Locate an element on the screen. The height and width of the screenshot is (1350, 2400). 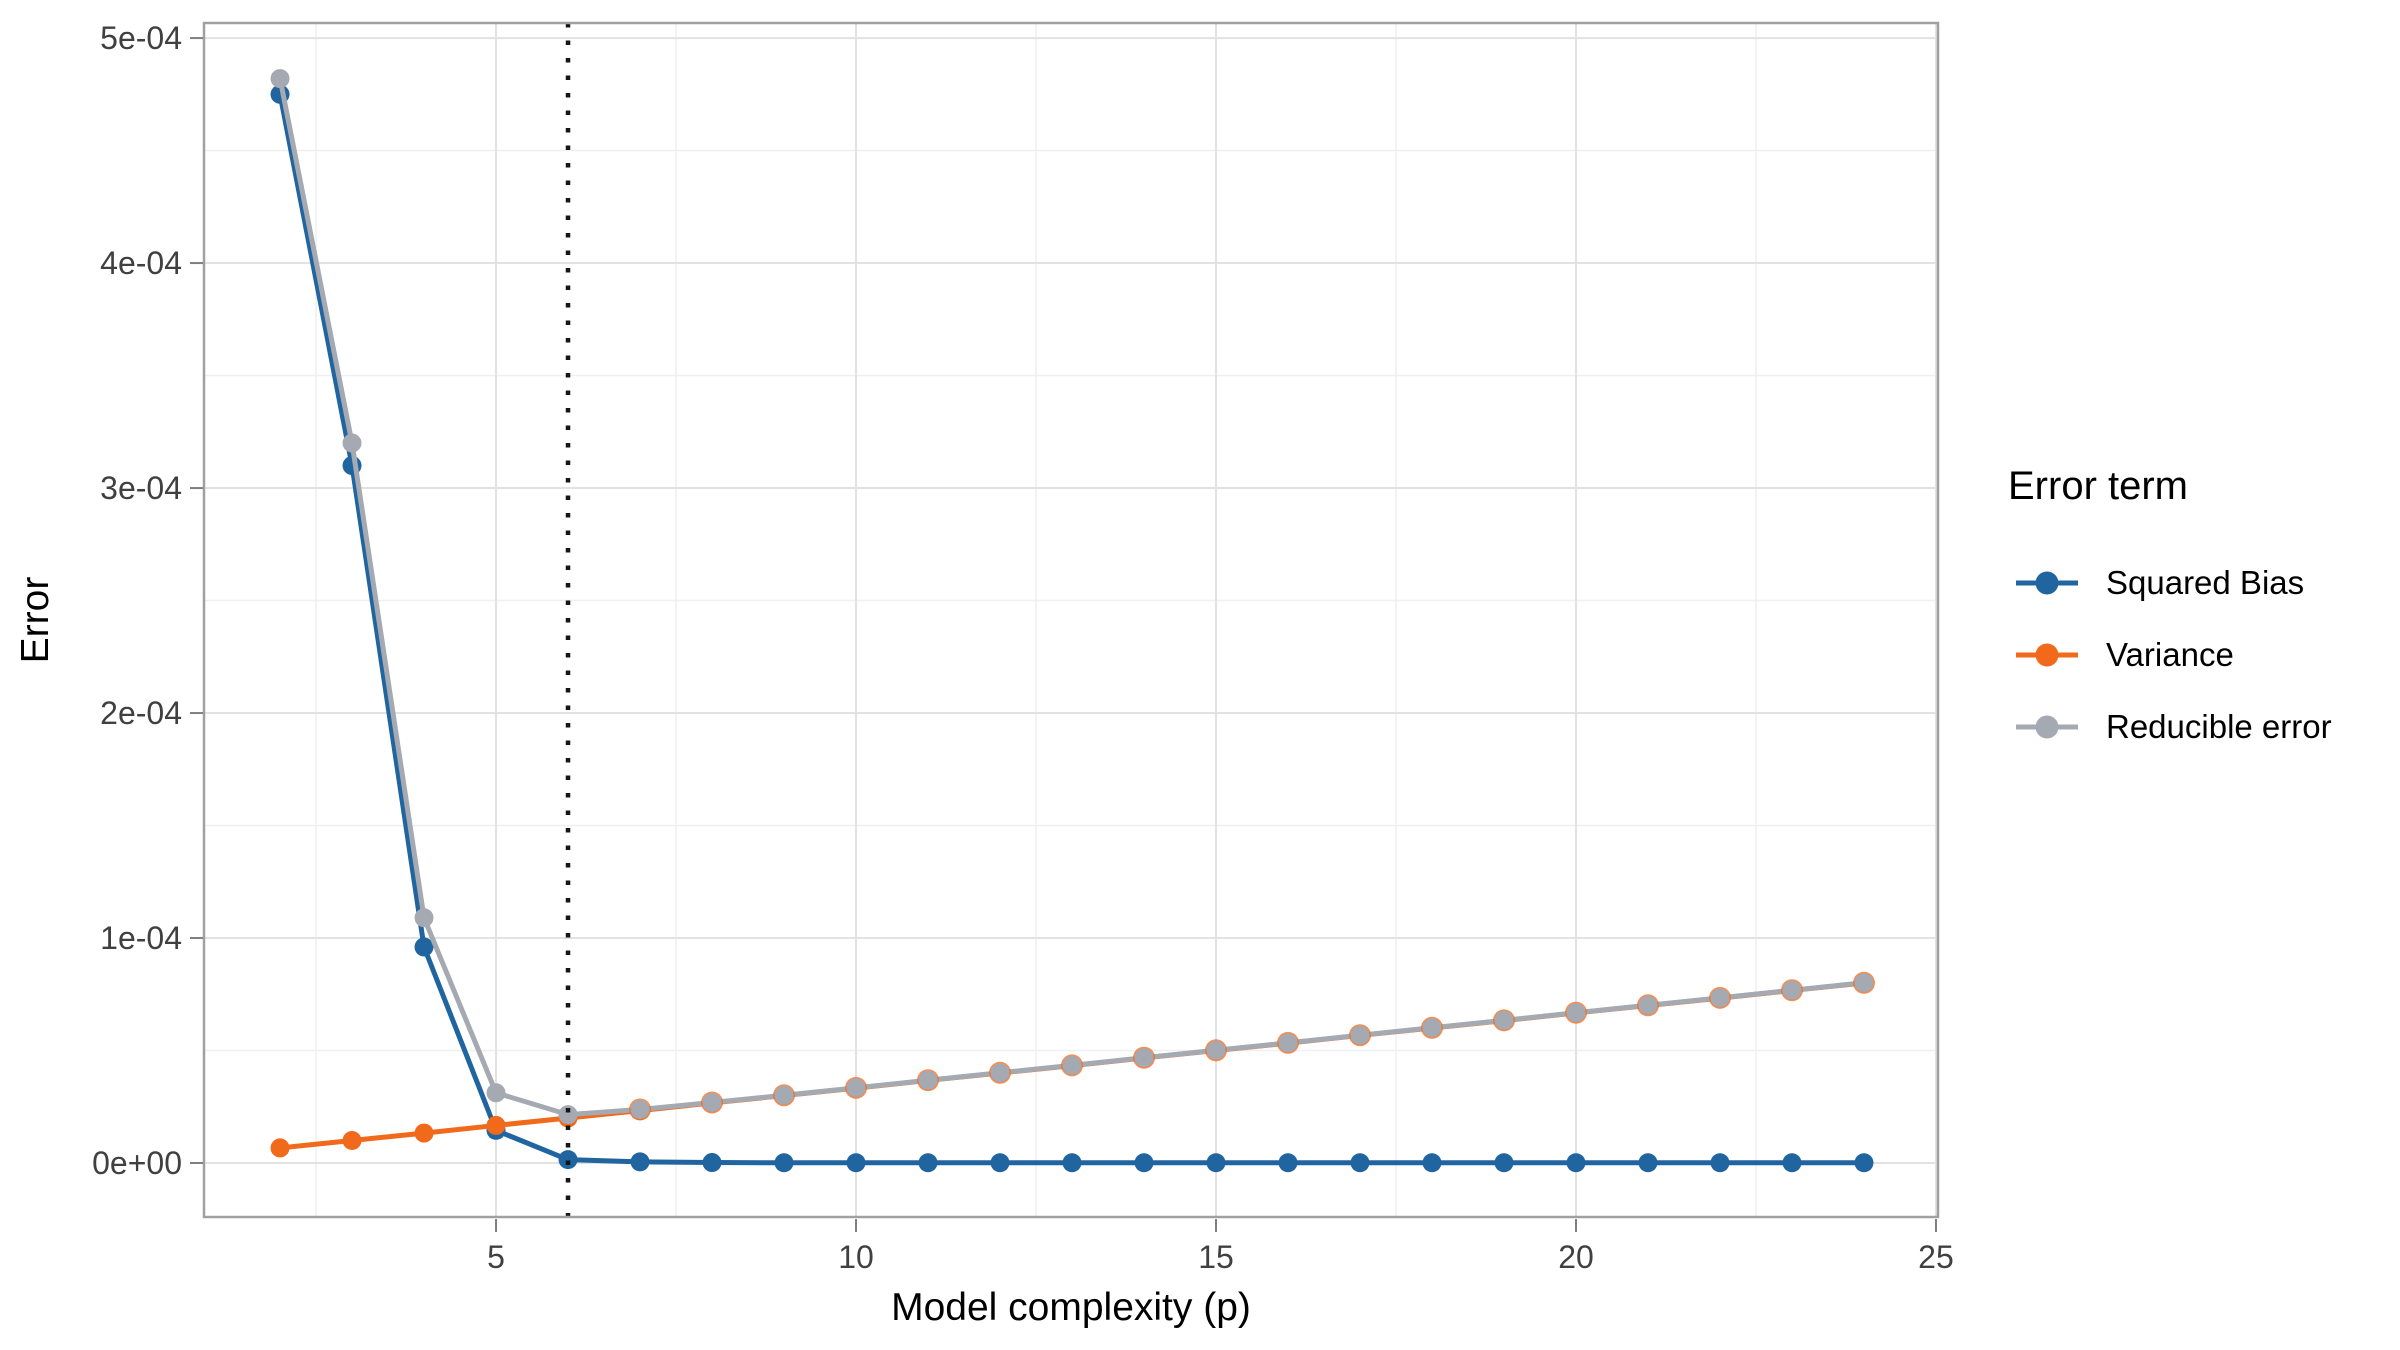
legend-key-variance-icon is located at coordinates (2047, 655).